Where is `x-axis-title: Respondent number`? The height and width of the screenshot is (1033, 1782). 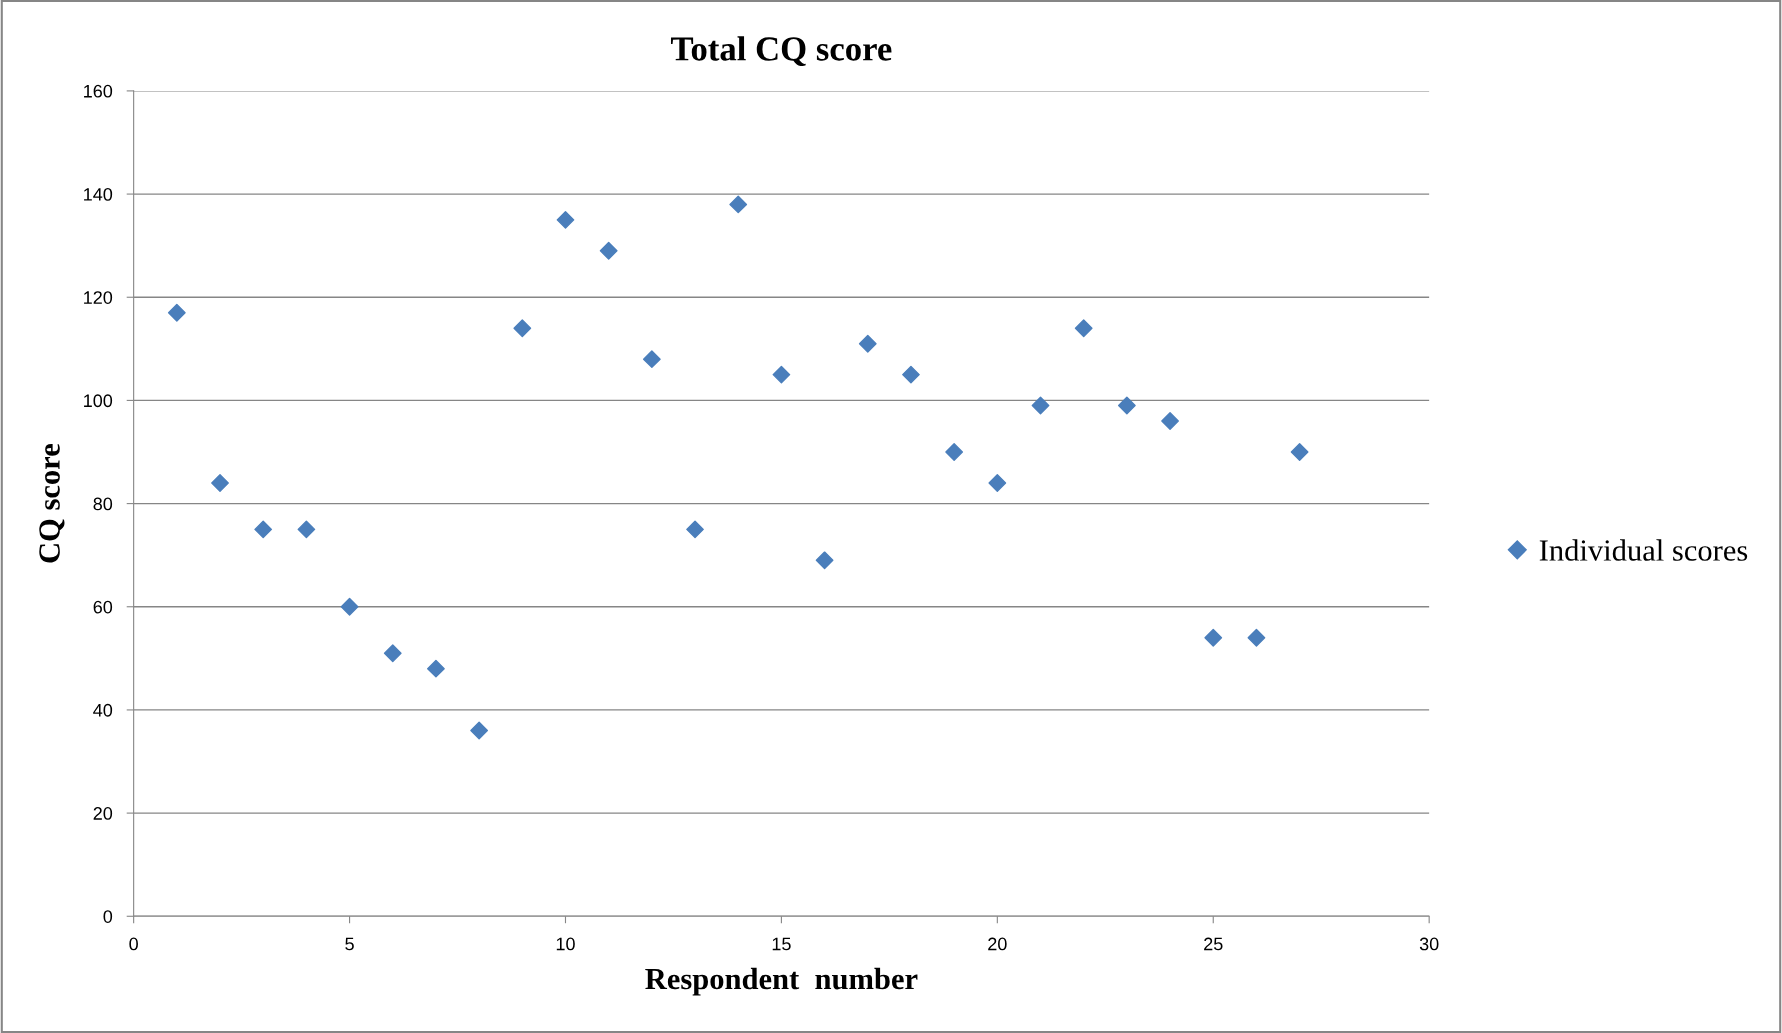
x-axis-title: Respondent number is located at coordinates (781, 981).